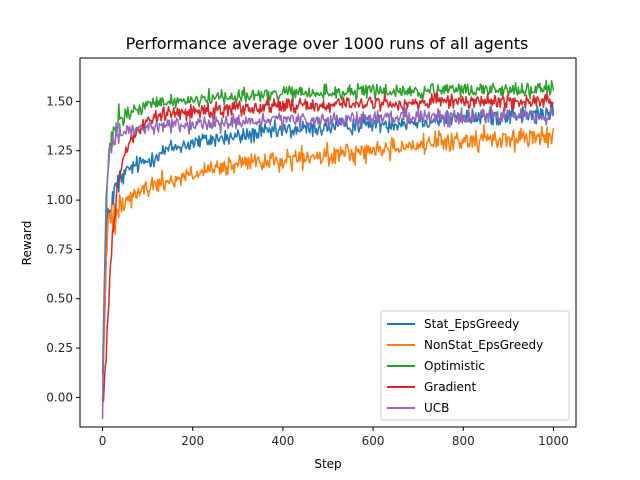 The height and width of the screenshot is (480, 640). What do you see at coordinates (463, 441) in the screenshot?
I see `x-tick-label: 800` at bounding box center [463, 441].